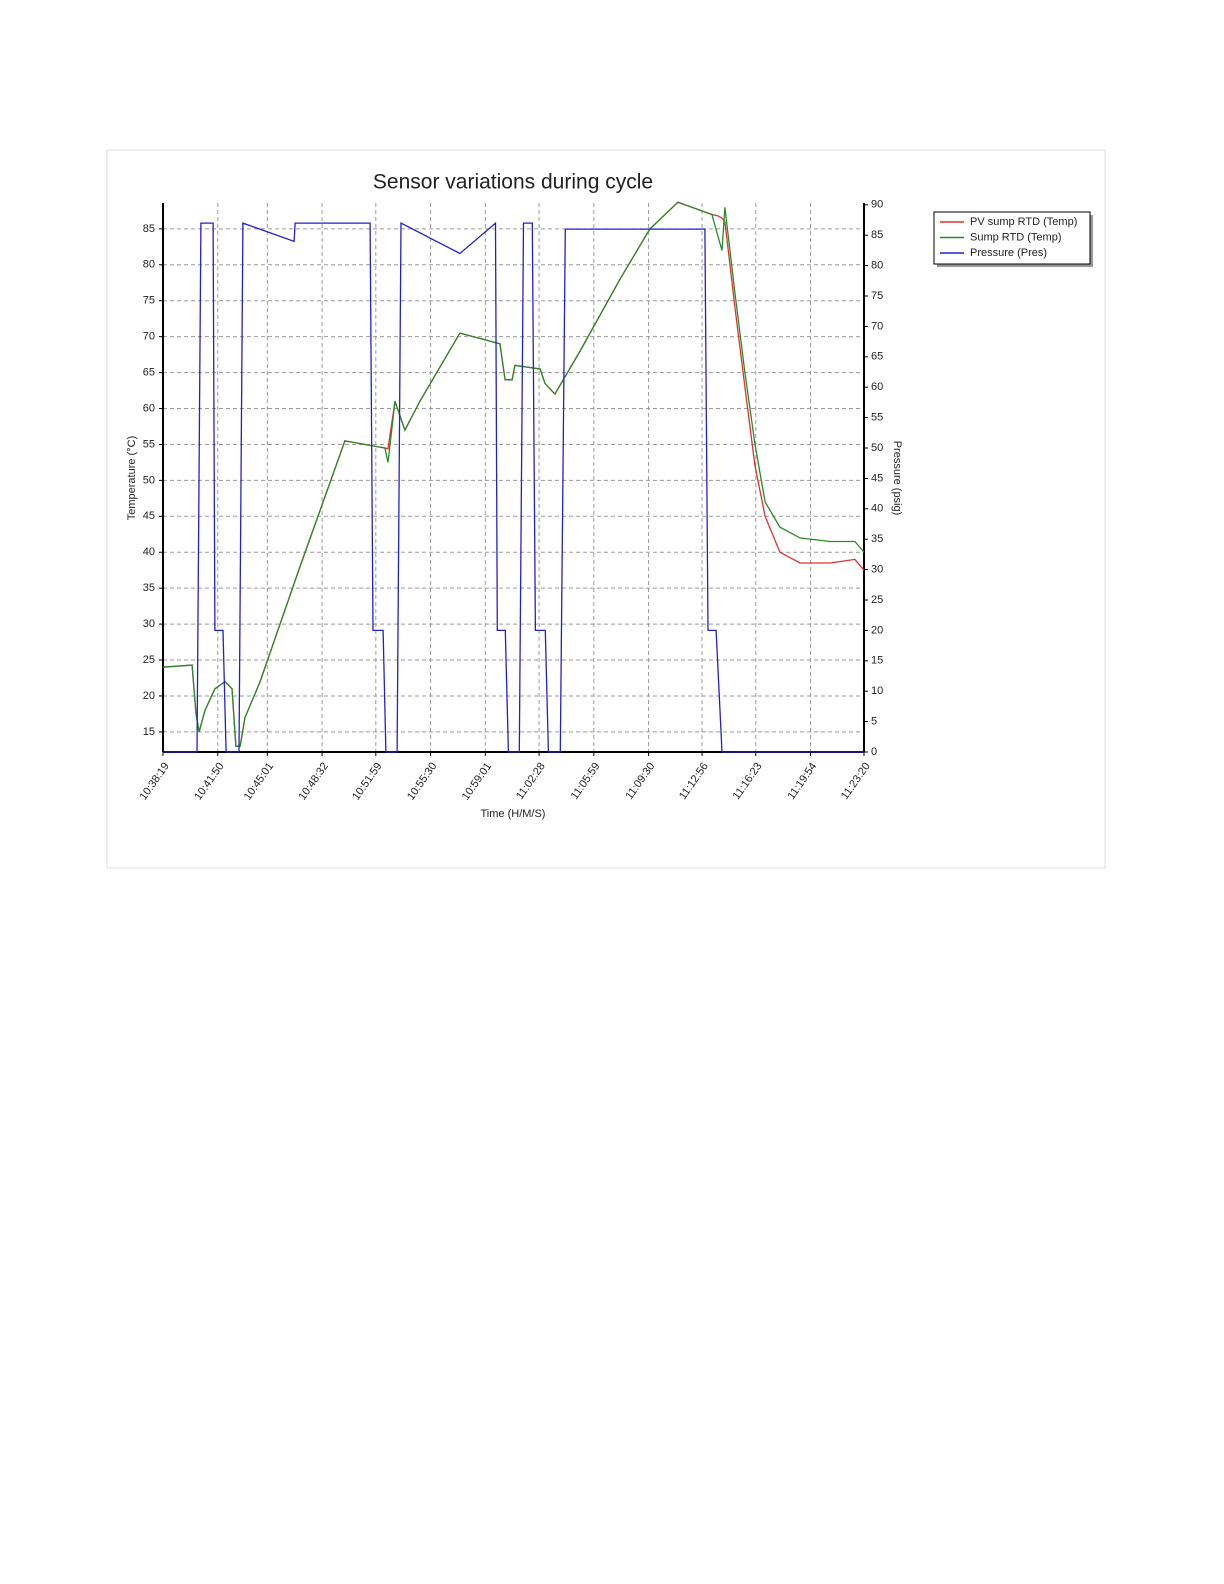 This screenshot has width=1224, height=1584. I want to click on y2-tick-label: 50, so click(877, 448).